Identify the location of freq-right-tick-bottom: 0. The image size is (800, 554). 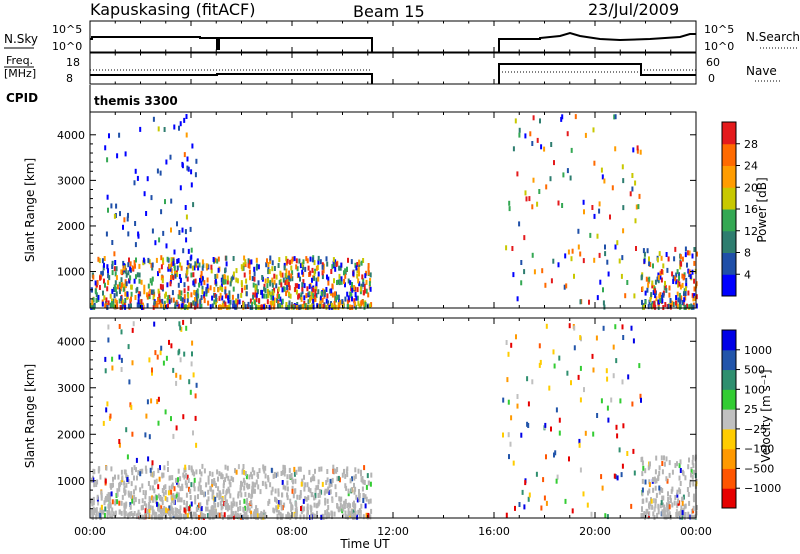
(711, 78).